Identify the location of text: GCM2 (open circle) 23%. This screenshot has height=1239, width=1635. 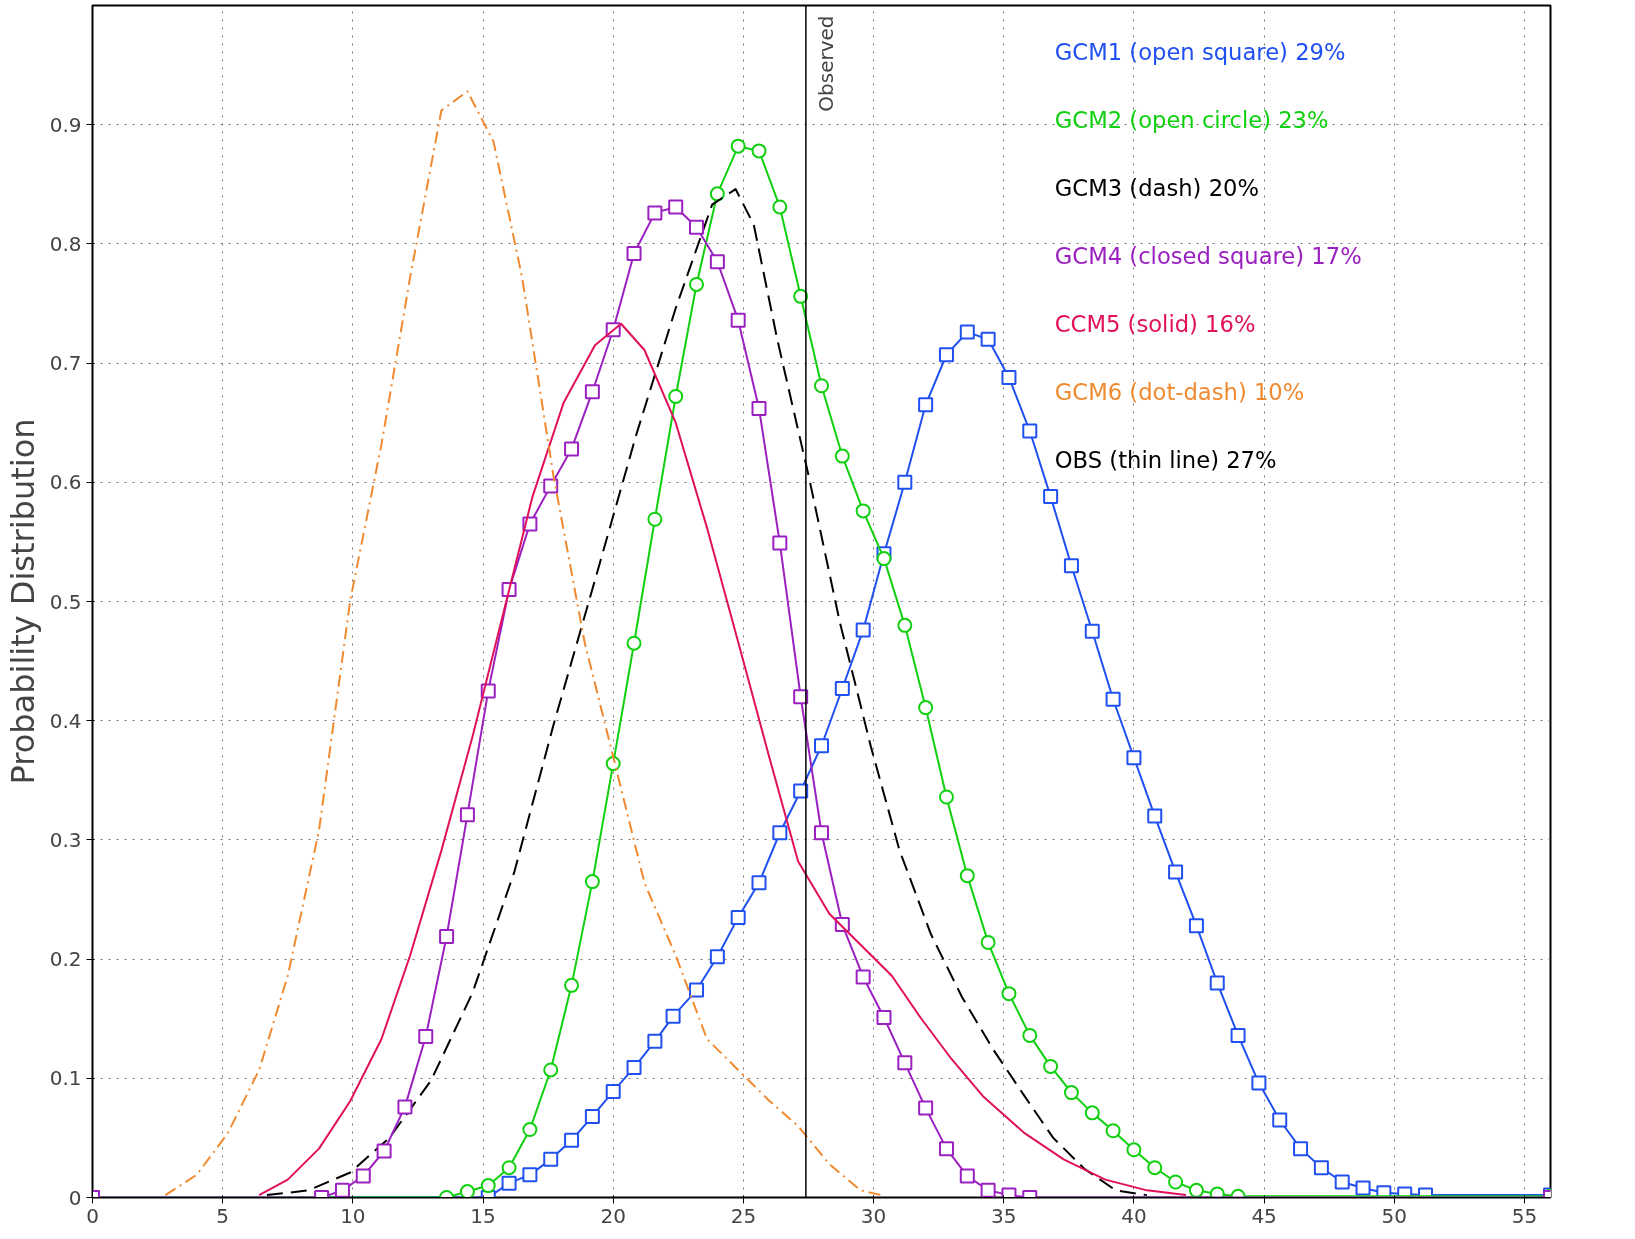
(1191, 120).